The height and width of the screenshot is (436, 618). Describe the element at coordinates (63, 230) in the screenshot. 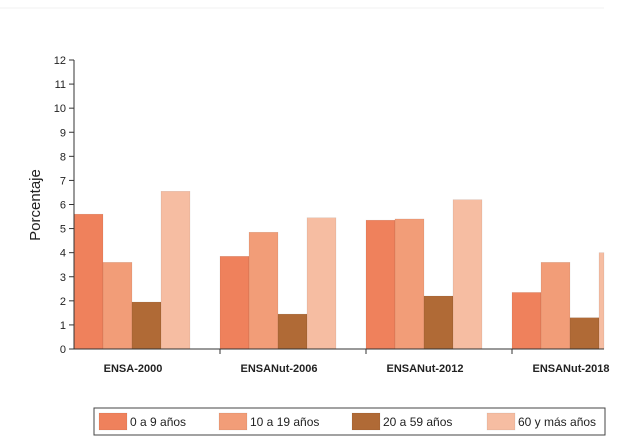

I see `y-tick-label-5: 5` at that location.